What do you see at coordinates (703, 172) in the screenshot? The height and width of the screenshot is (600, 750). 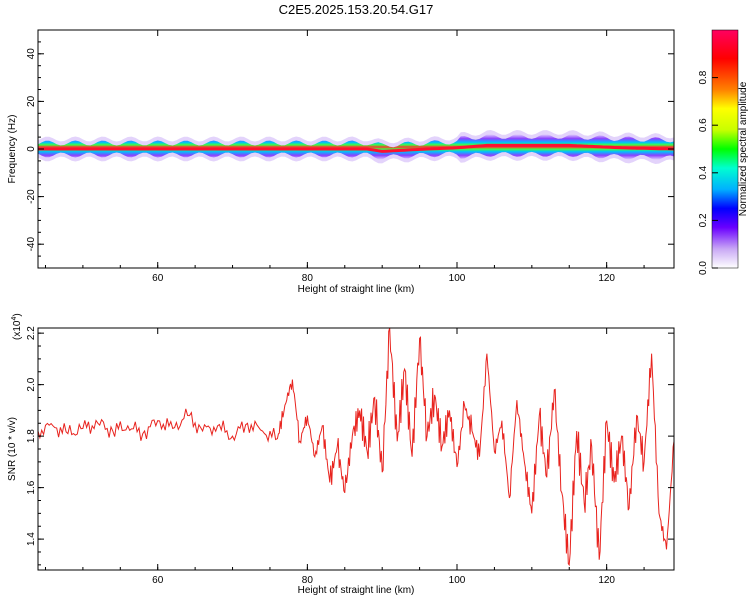 I see `colorbar-tick-label: 0.4` at bounding box center [703, 172].